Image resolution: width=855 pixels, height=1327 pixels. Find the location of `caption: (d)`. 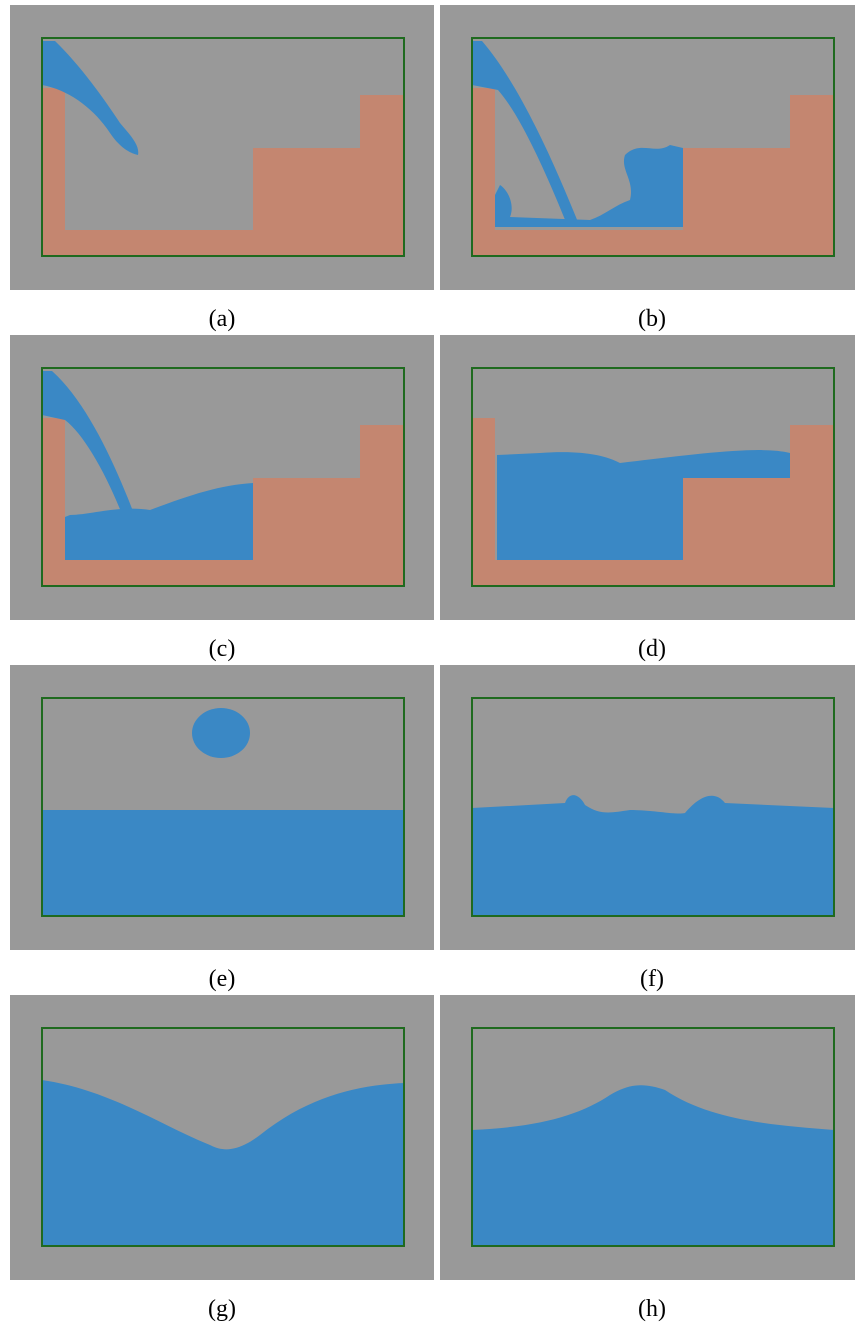

caption: (d) is located at coordinates (652, 649).